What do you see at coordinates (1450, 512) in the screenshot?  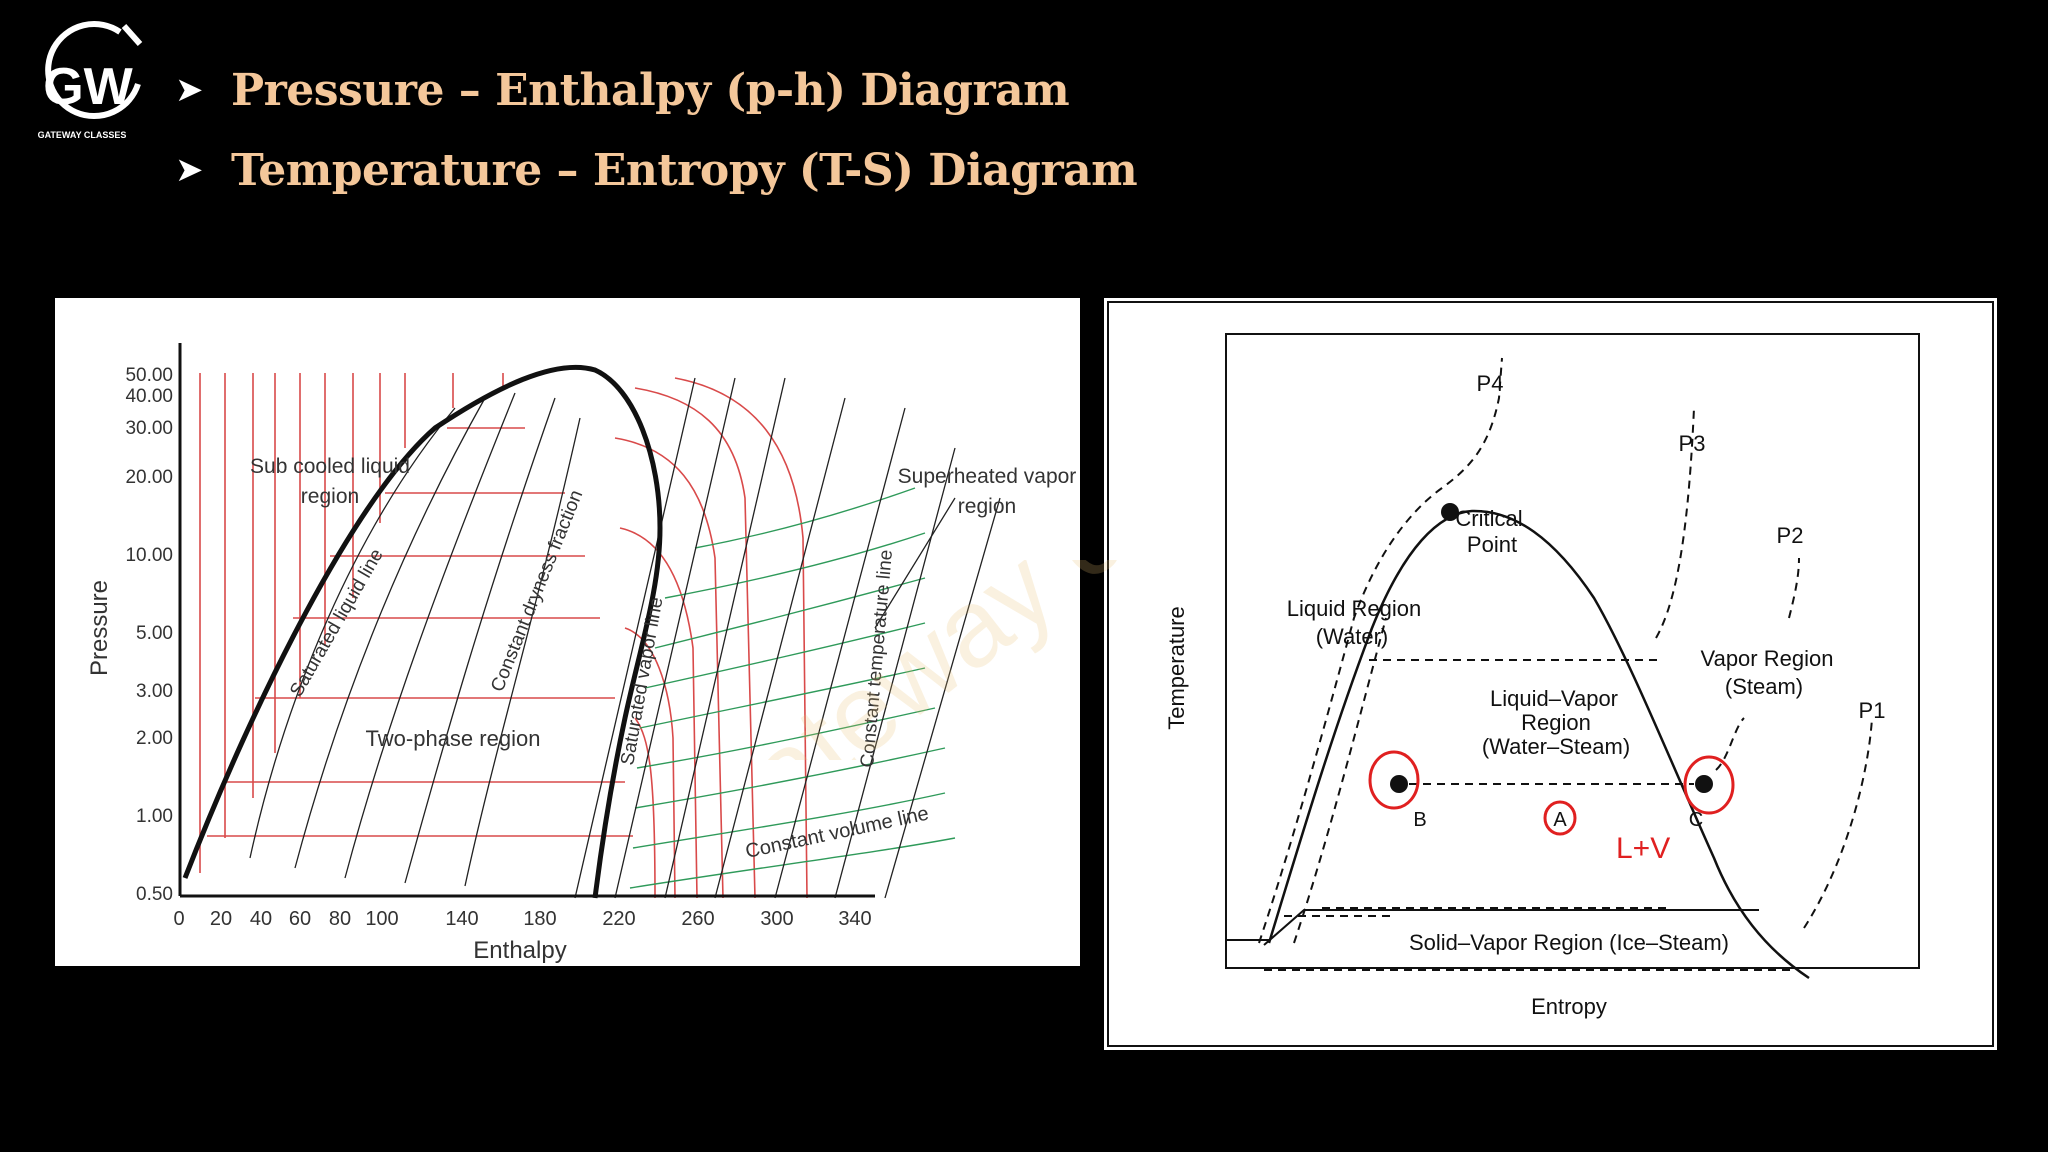 I see `critical-point-marker` at bounding box center [1450, 512].